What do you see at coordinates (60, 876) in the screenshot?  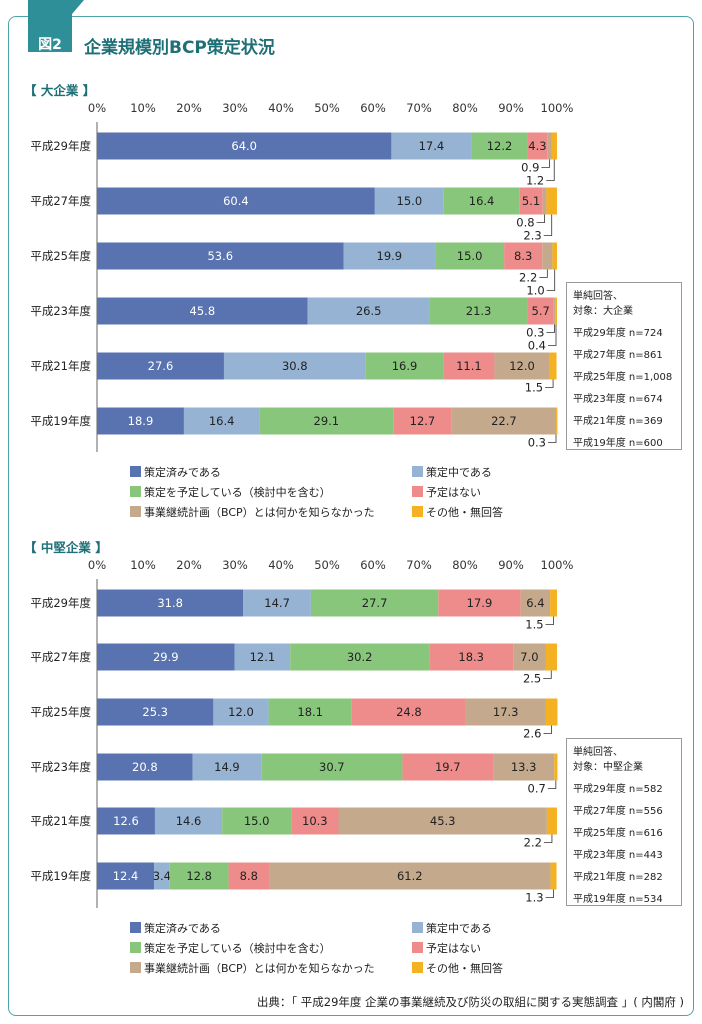 I see `category-label: 平成19年度` at bounding box center [60, 876].